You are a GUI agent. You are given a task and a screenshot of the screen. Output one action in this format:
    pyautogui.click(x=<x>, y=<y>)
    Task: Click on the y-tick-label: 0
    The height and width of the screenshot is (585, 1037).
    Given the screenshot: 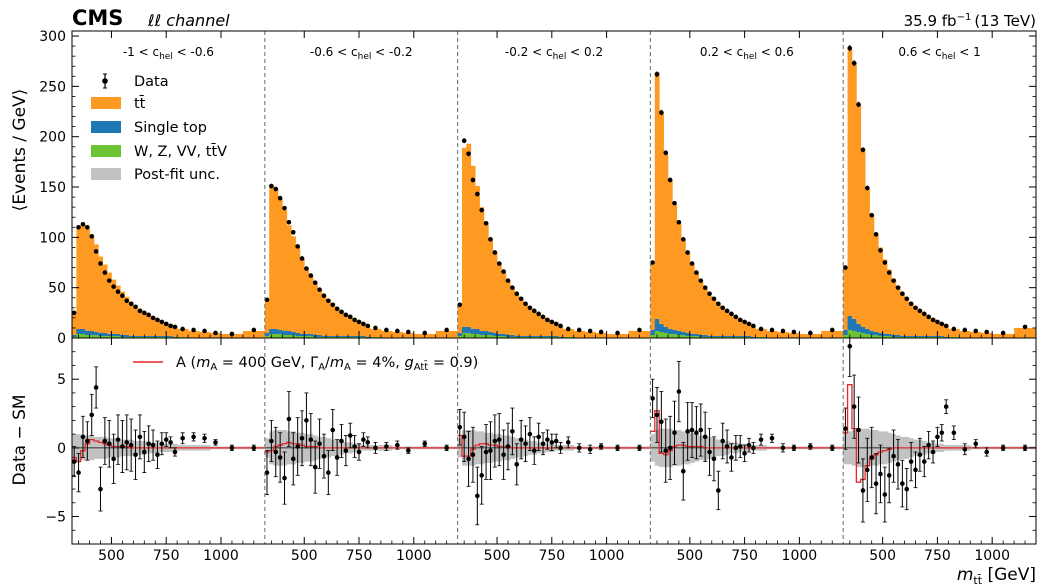 What is the action you would take?
    pyautogui.click(x=61, y=449)
    